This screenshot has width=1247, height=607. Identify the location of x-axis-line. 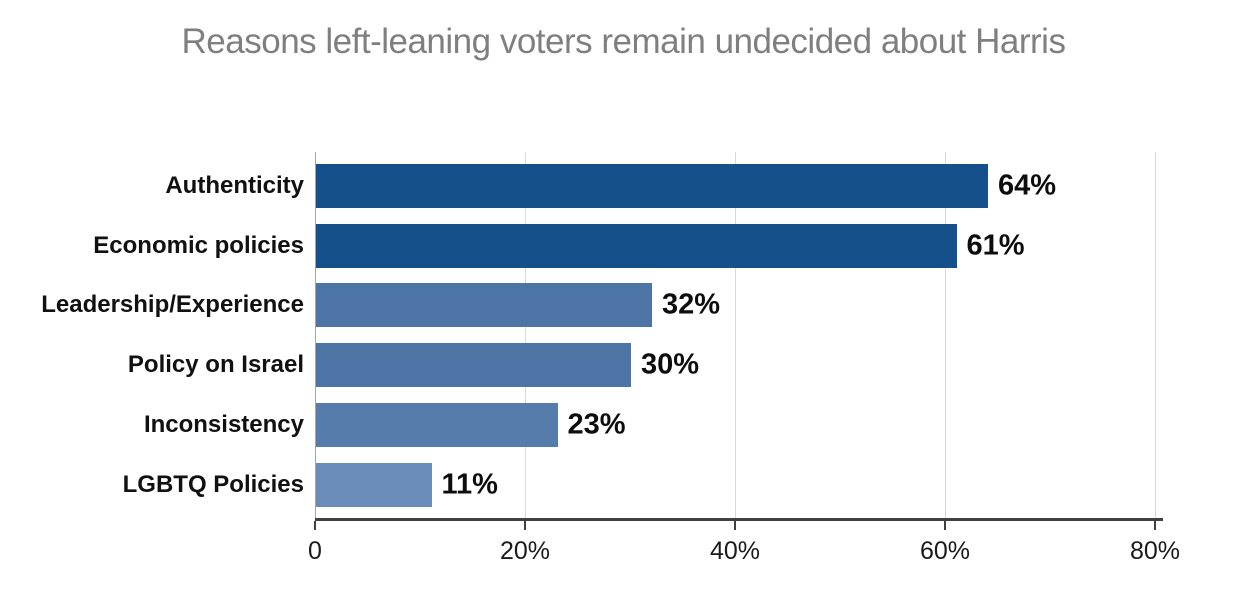
(739, 519).